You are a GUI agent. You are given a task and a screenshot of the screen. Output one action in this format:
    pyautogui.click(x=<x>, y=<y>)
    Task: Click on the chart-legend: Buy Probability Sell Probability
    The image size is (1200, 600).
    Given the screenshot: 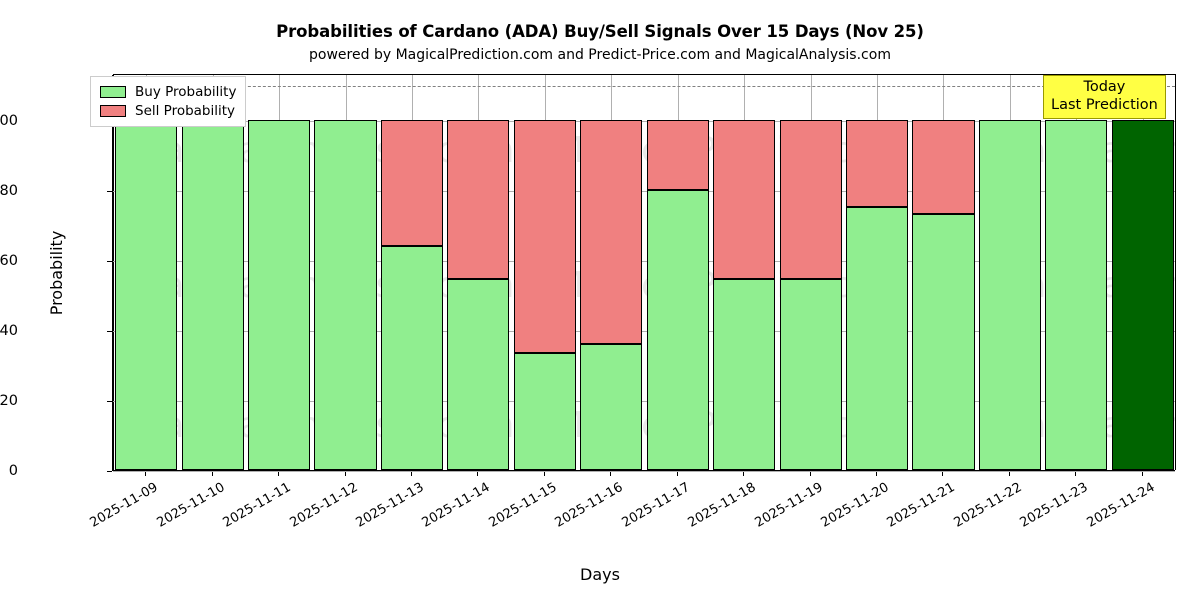 What is the action you would take?
    pyautogui.click(x=168, y=101)
    